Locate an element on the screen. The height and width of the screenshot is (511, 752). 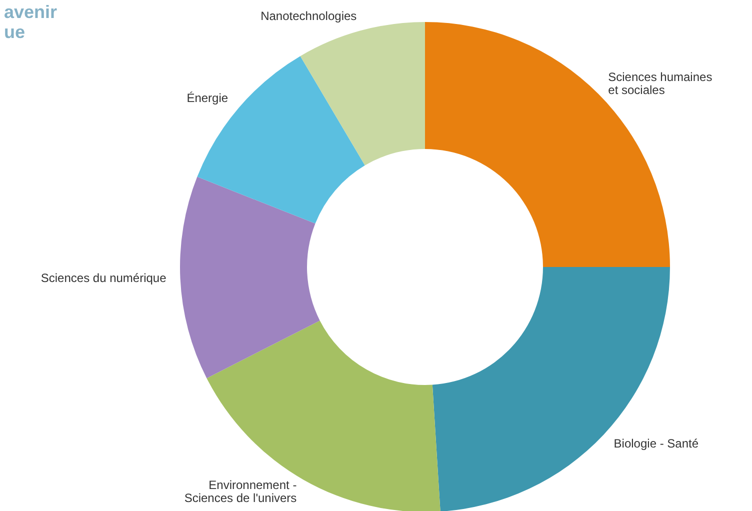
slice-label: Énergie is located at coordinates (207, 97).